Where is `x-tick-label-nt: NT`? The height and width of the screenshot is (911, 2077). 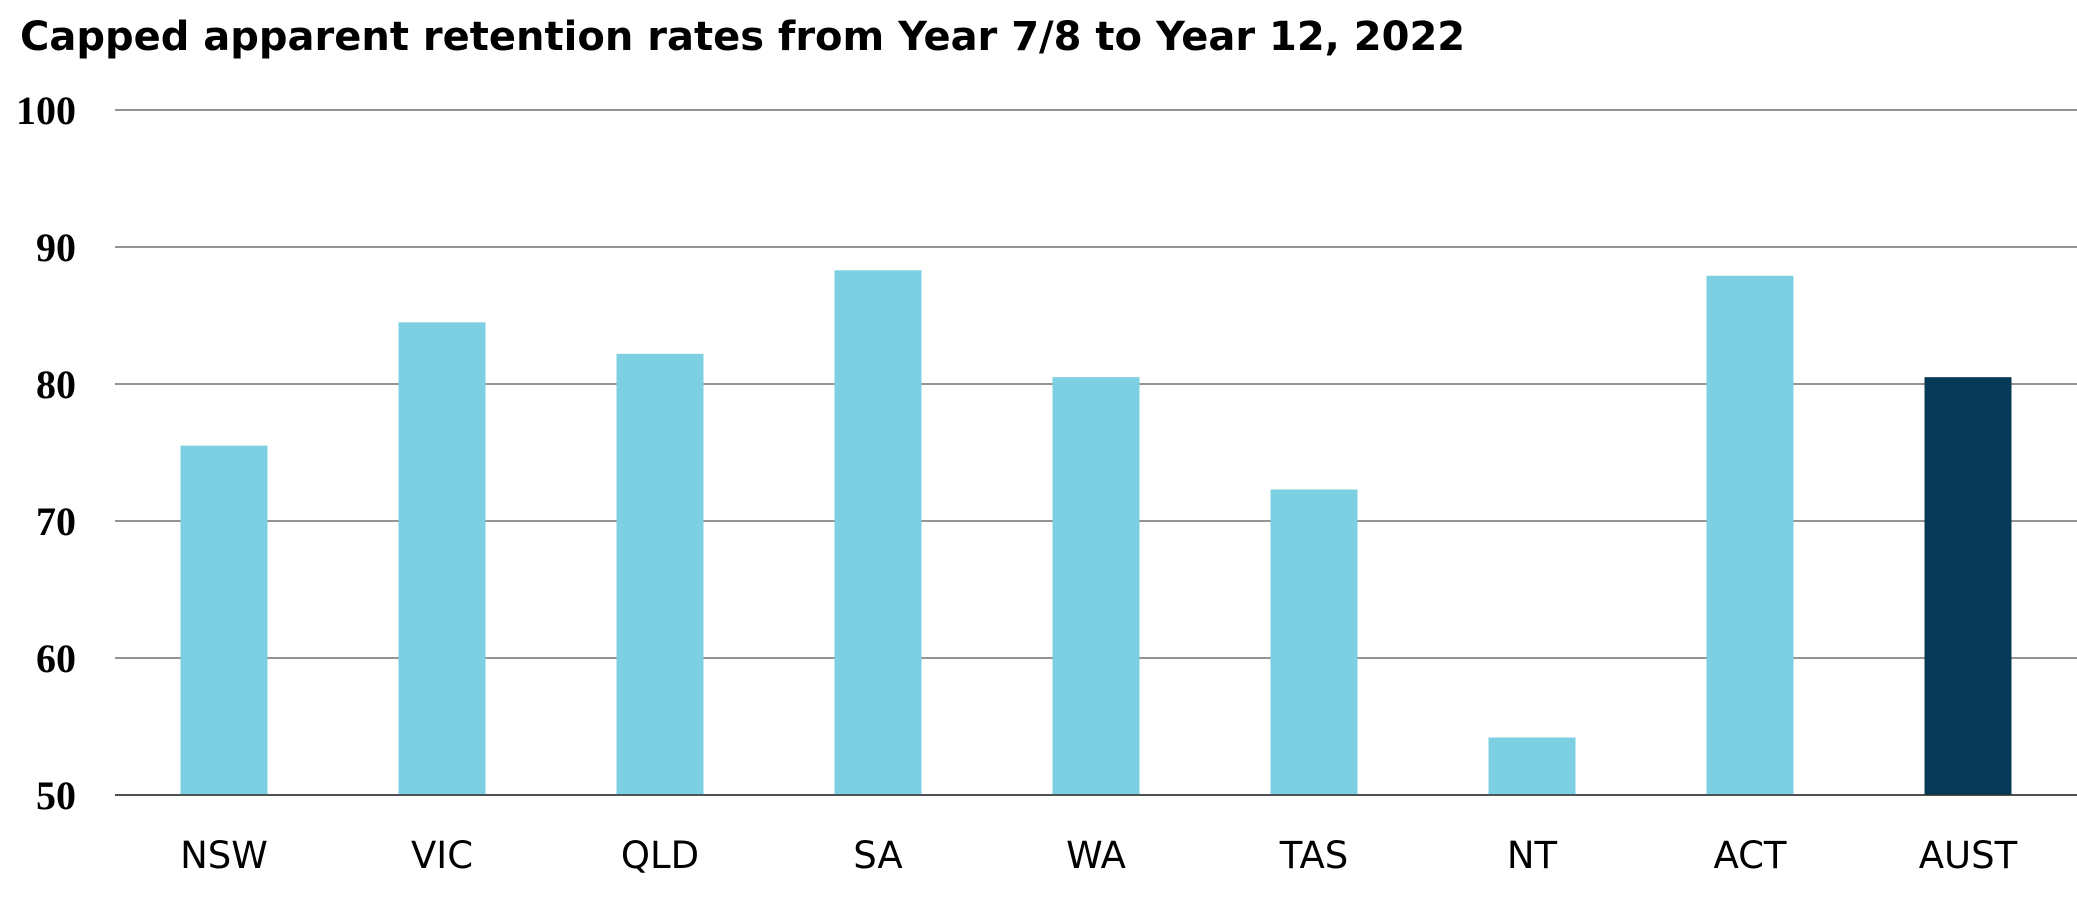
x-tick-label-nt: NT is located at coordinates (1532, 855).